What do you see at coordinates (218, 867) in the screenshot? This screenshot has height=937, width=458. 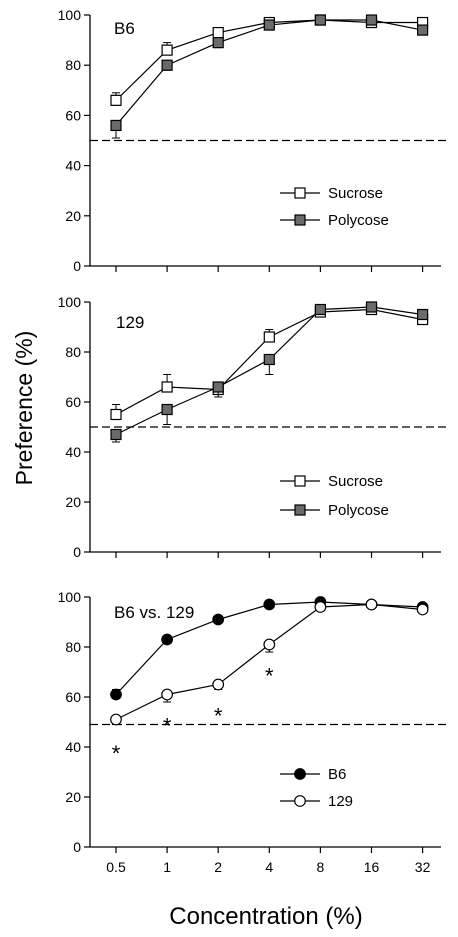 I see `x-tick-label: 2` at bounding box center [218, 867].